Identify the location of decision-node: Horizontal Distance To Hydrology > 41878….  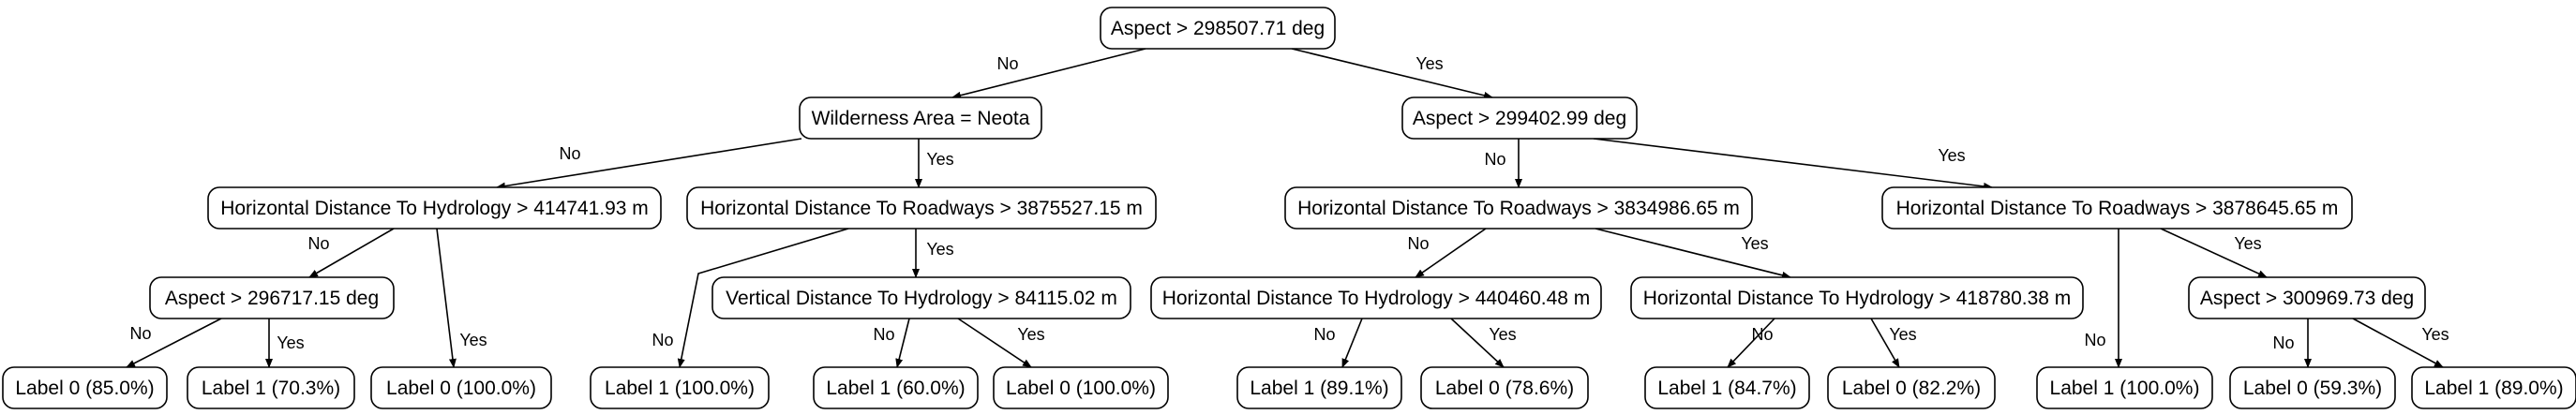
(1857, 298).